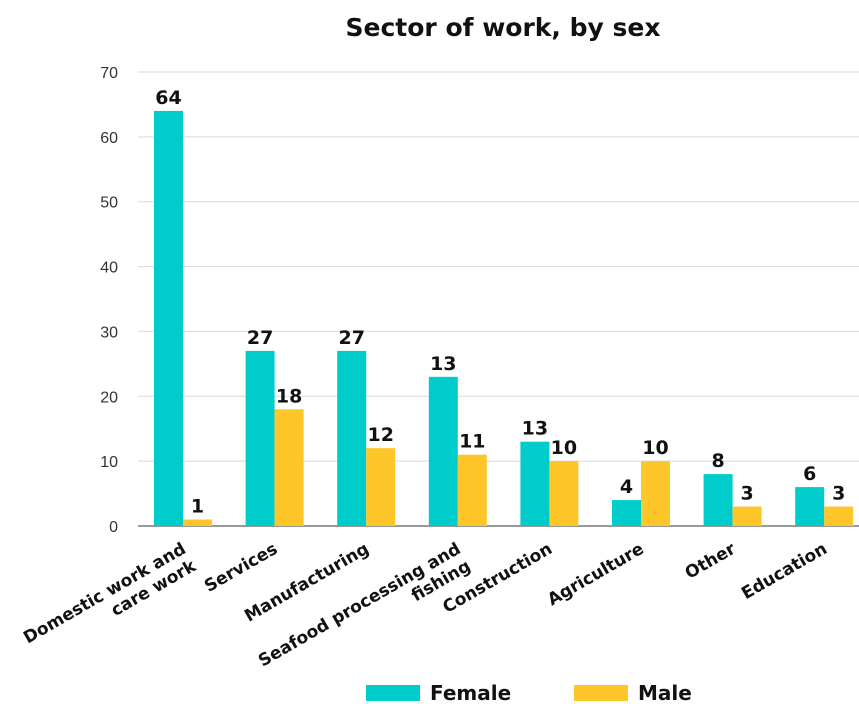  Describe the element at coordinates (380, 435) in the screenshot. I see `data-label-male: 12` at that location.